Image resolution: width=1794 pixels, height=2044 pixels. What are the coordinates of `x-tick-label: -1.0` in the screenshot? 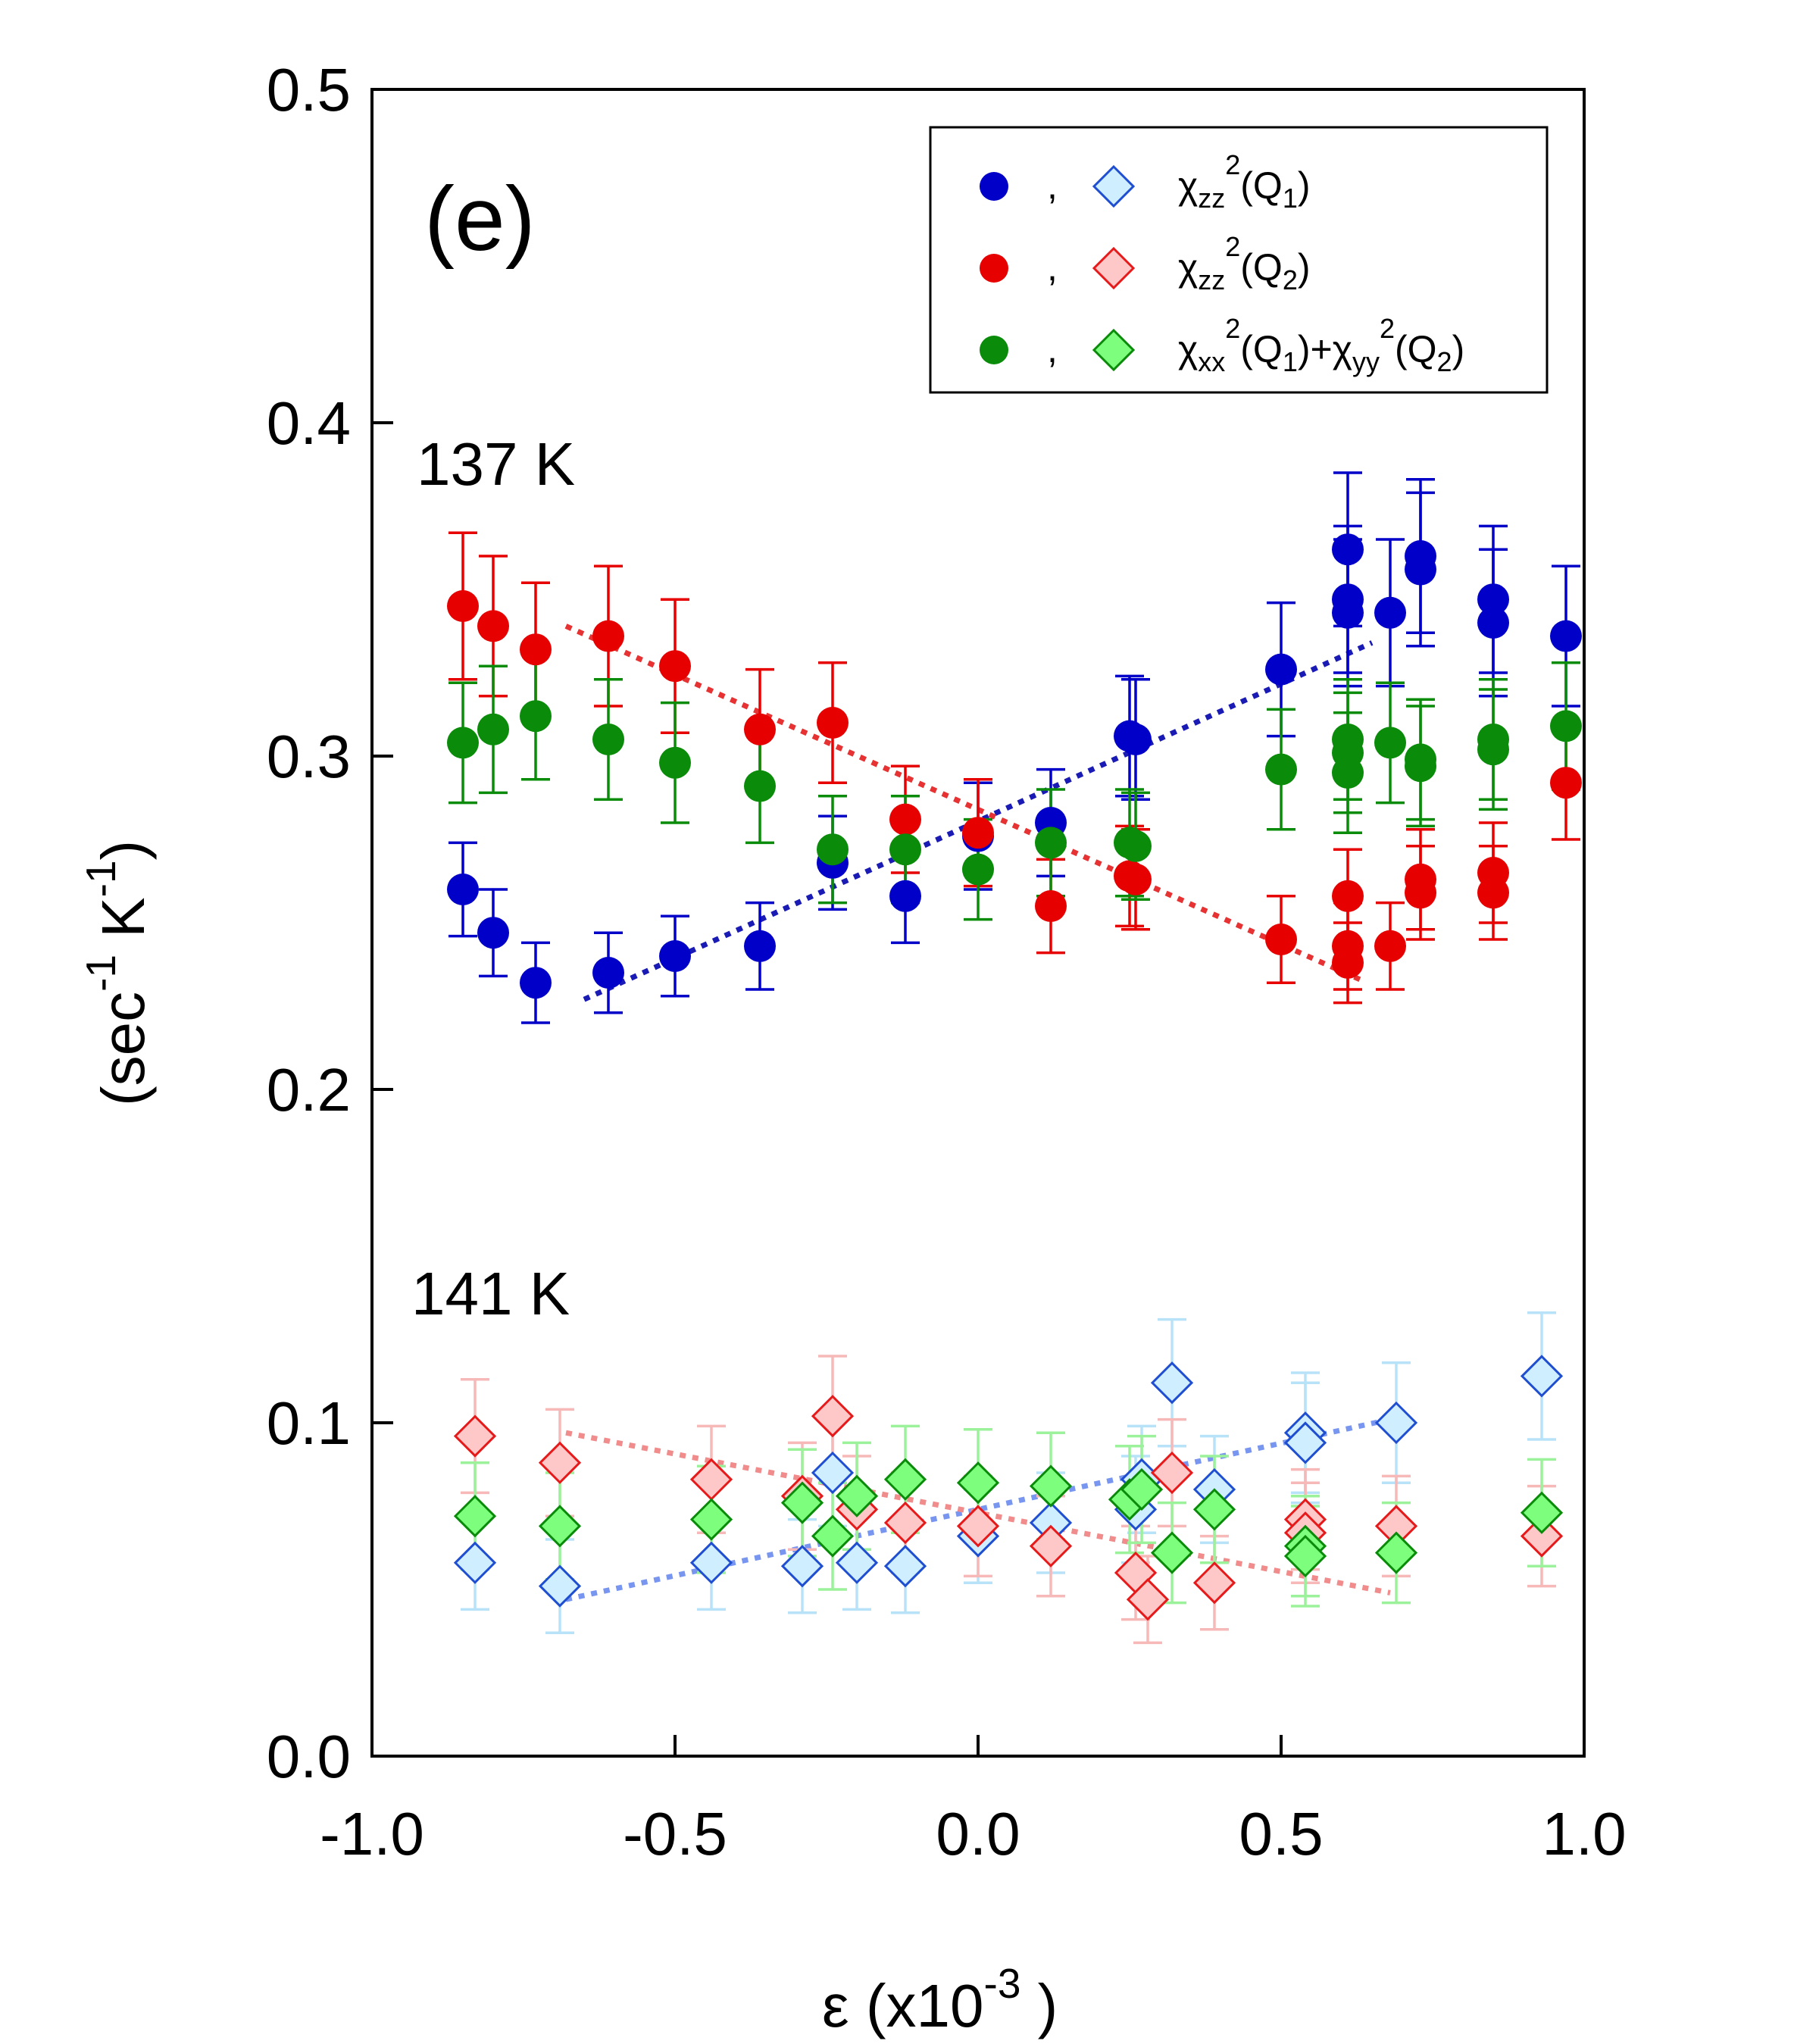 It's located at (372, 1833).